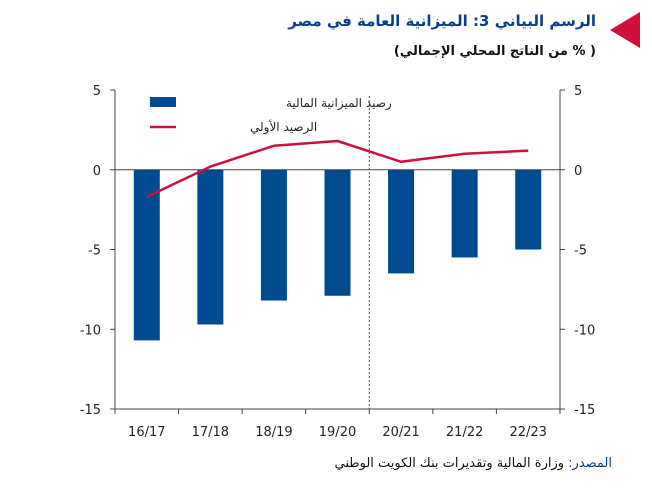 The height and width of the screenshot is (488, 652). What do you see at coordinates (163, 102) in the screenshot?
I see `legend-swatch-fiscal-balance` at bounding box center [163, 102].